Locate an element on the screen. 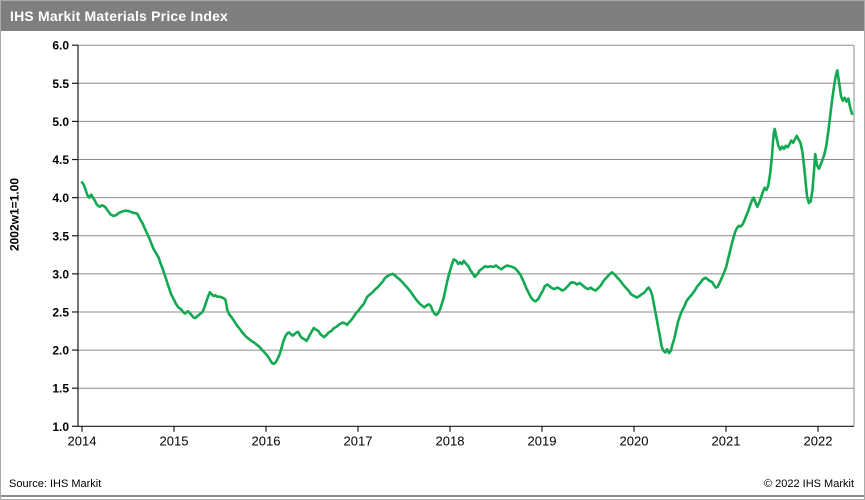  x-tick-label: 2015 is located at coordinates (174, 440).